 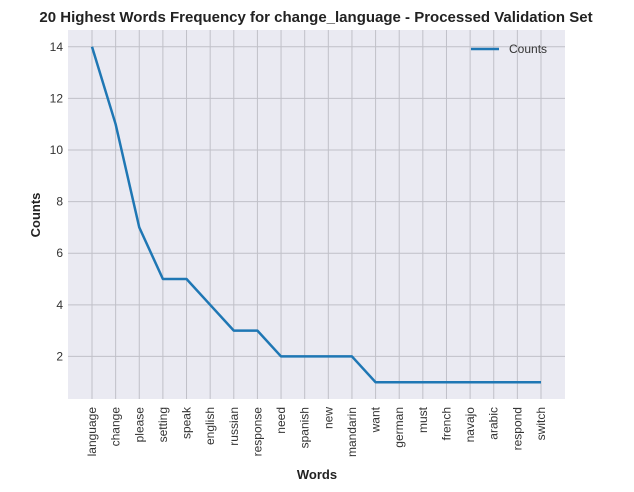 What do you see at coordinates (281, 420) in the screenshot?
I see `x-tick-label: need` at bounding box center [281, 420].